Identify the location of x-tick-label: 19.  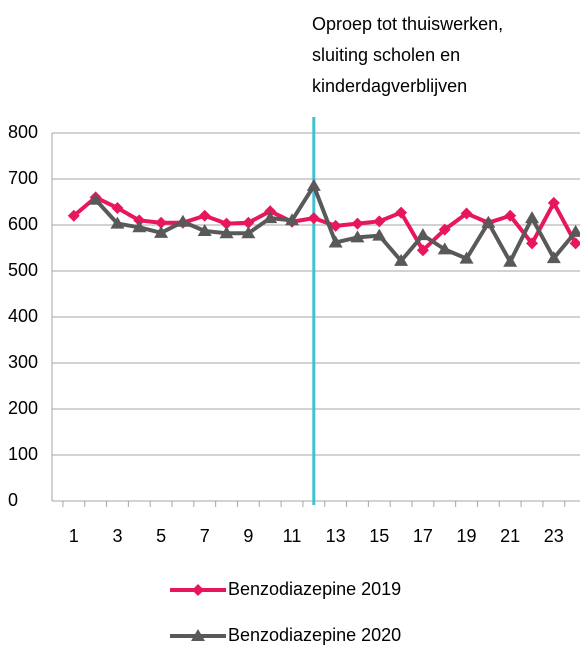
(467, 536).